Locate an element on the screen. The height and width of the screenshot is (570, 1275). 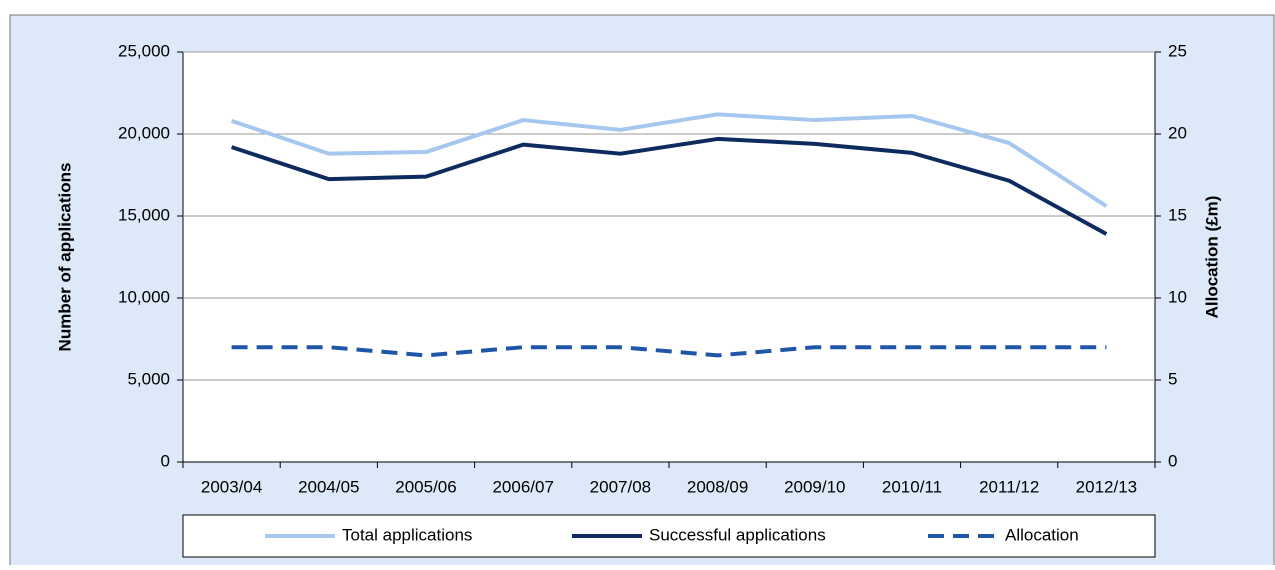
x-tick-label: 2006/07 is located at coordinates (522, 486).